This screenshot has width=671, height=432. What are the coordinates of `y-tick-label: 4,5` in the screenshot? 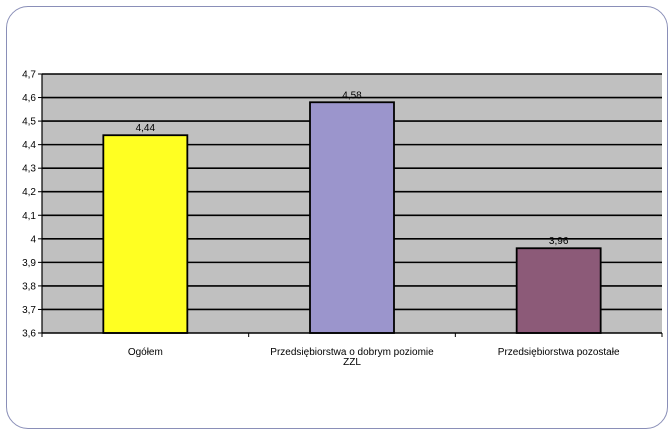 It's located at (29, 122).